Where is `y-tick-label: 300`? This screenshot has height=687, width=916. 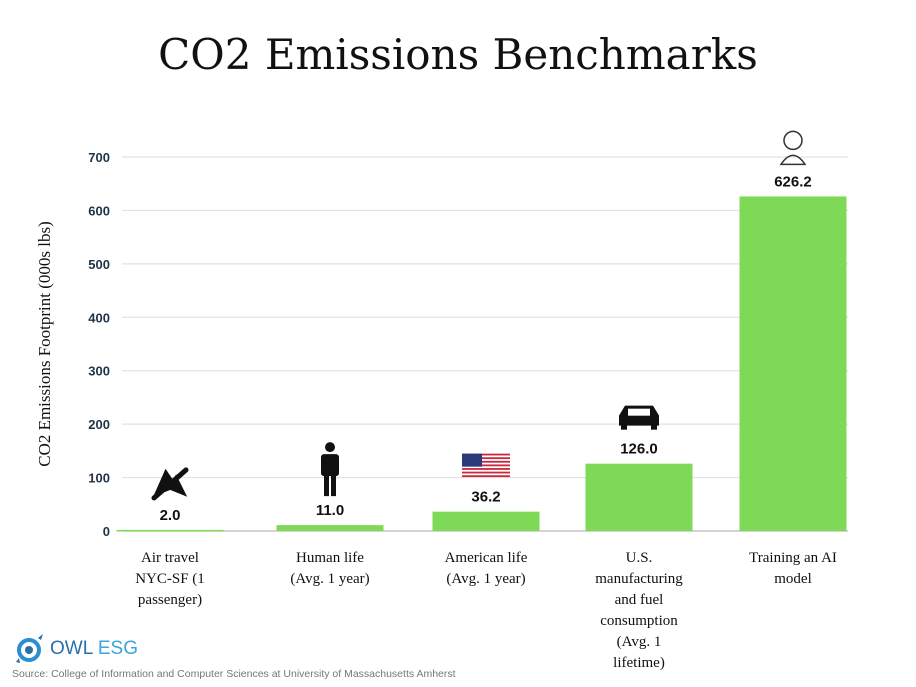
y-tick-label: 300 is located at coordinates (99, 371).